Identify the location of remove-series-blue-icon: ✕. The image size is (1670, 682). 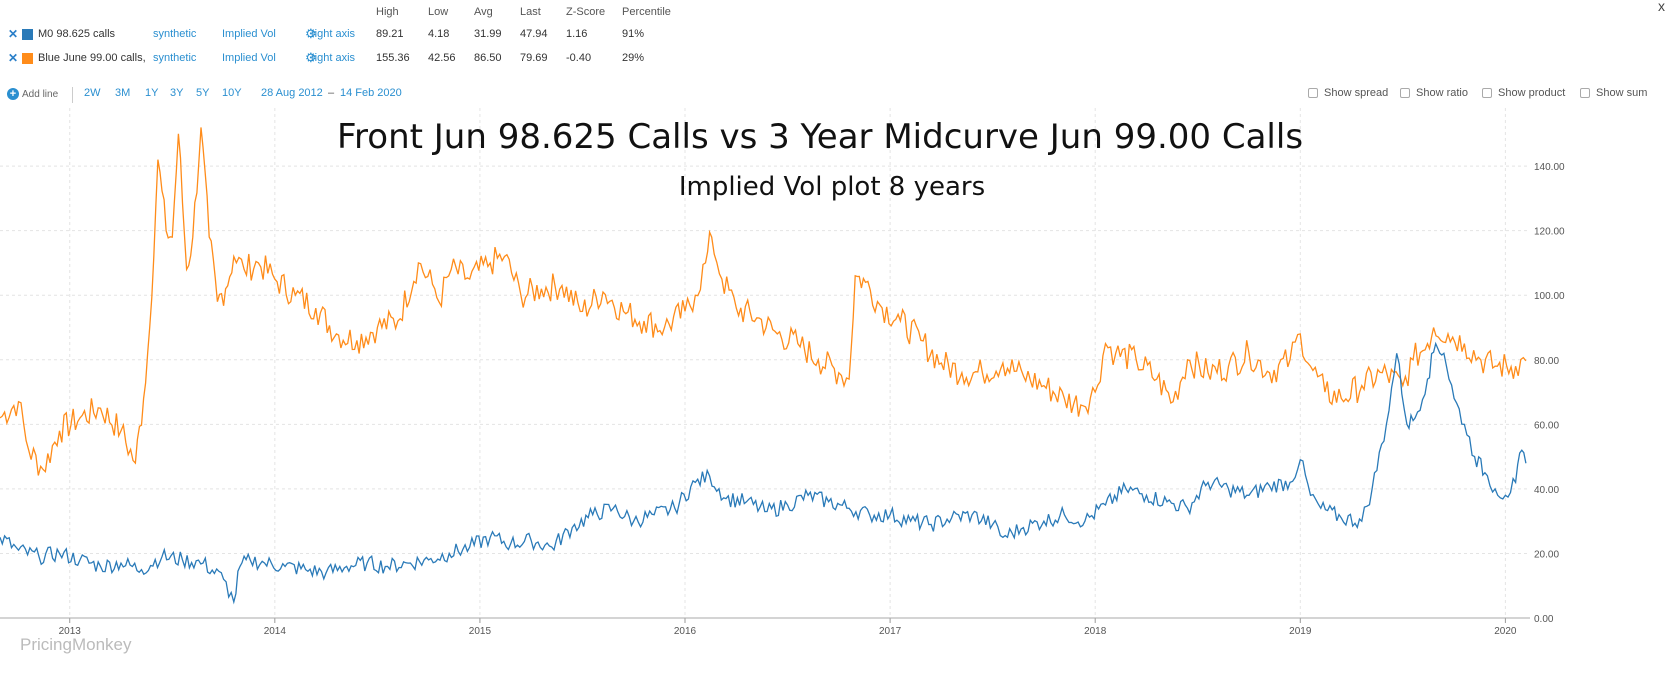
(13, 58).